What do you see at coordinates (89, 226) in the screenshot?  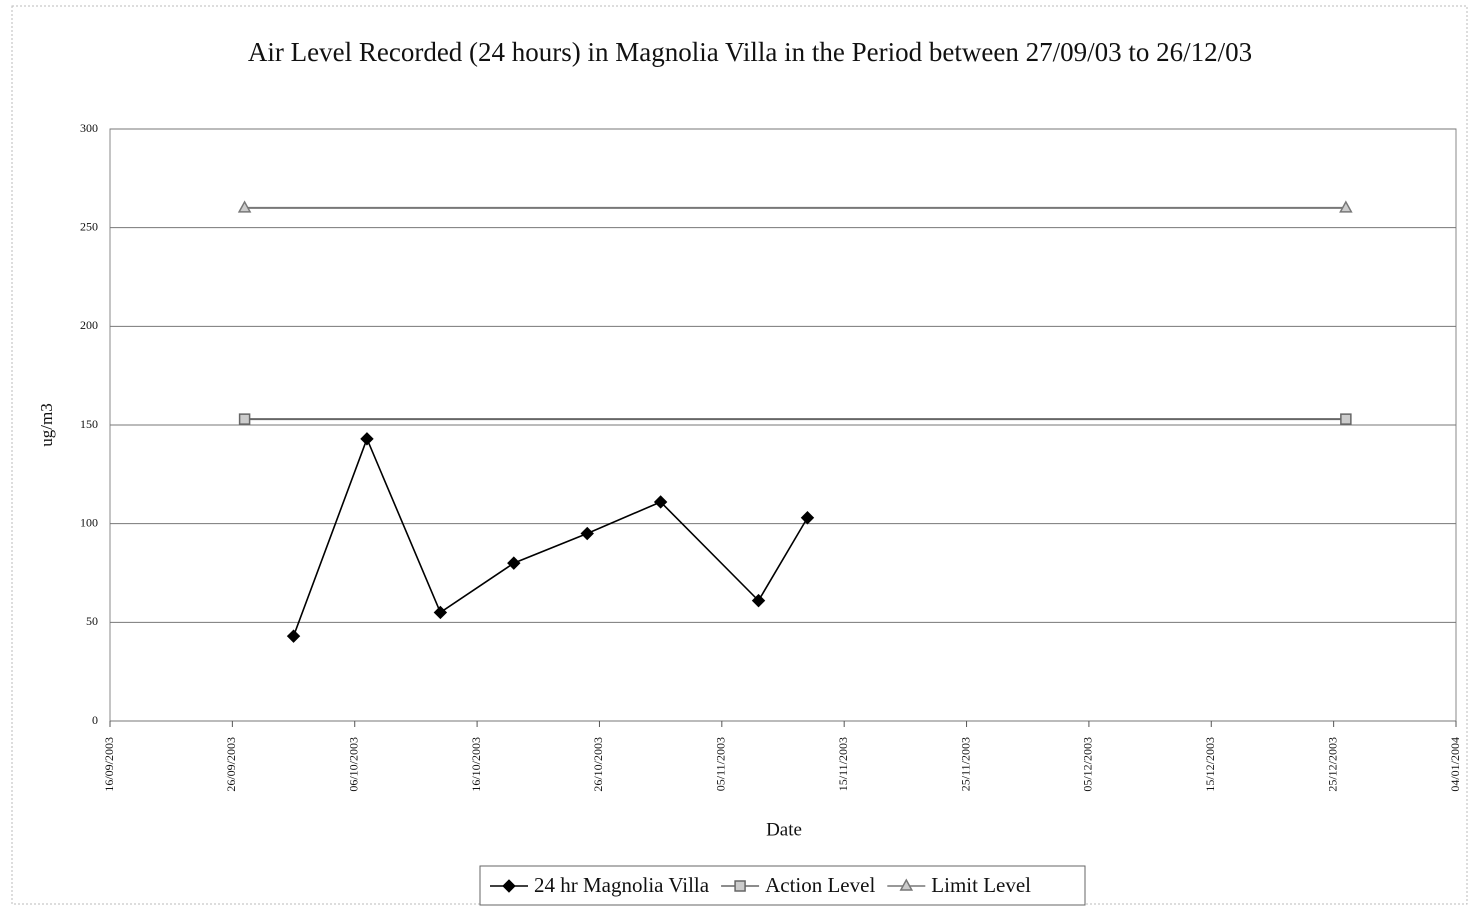 I see `y-tick-label: 250` at bounding box center [89, 226].